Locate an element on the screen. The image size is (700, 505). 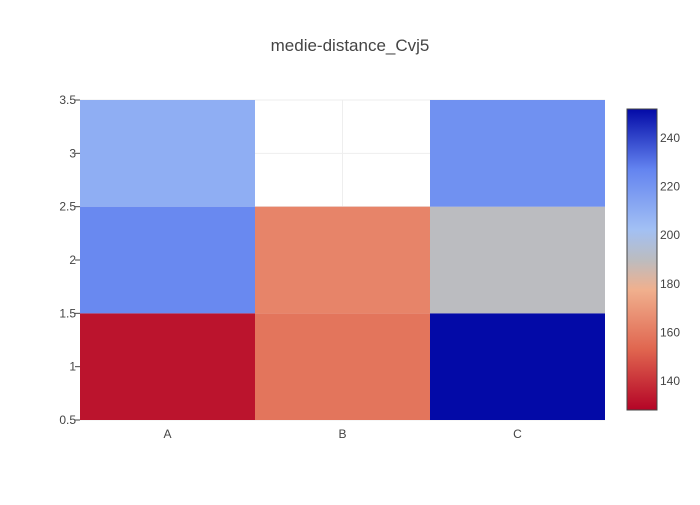
colorbar: 140 160 180 200 220 240 is located at coordinates (653, 259).